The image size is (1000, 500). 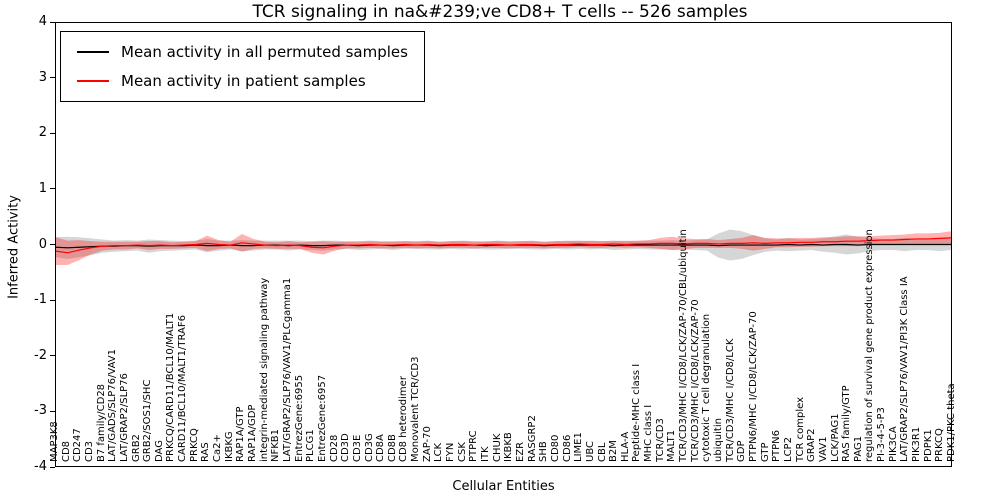 What do you see at coordinates (381, 448) in the screenshot?
I see `x-category-label: CD8A` at bounding box center [381, 448].